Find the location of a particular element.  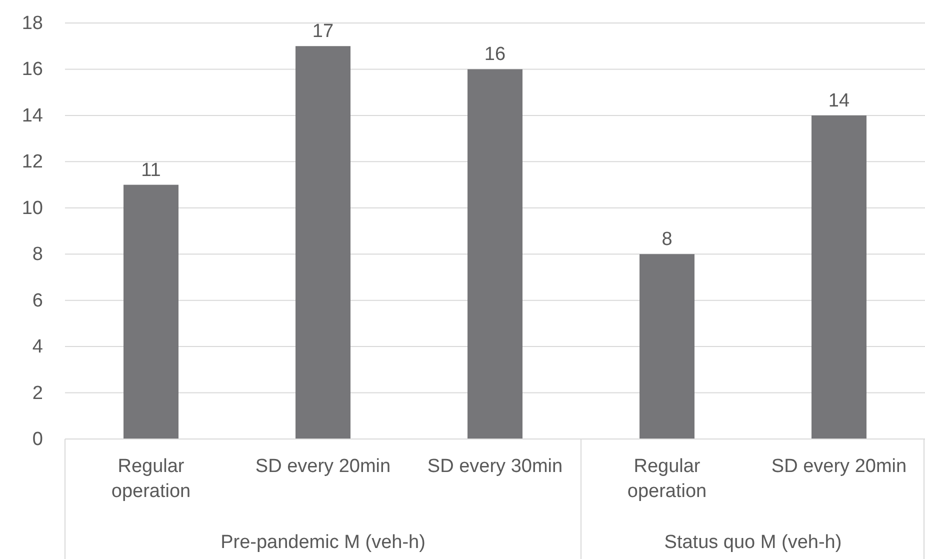

y-tick-label: 4 is located at coordinates (38, 347).